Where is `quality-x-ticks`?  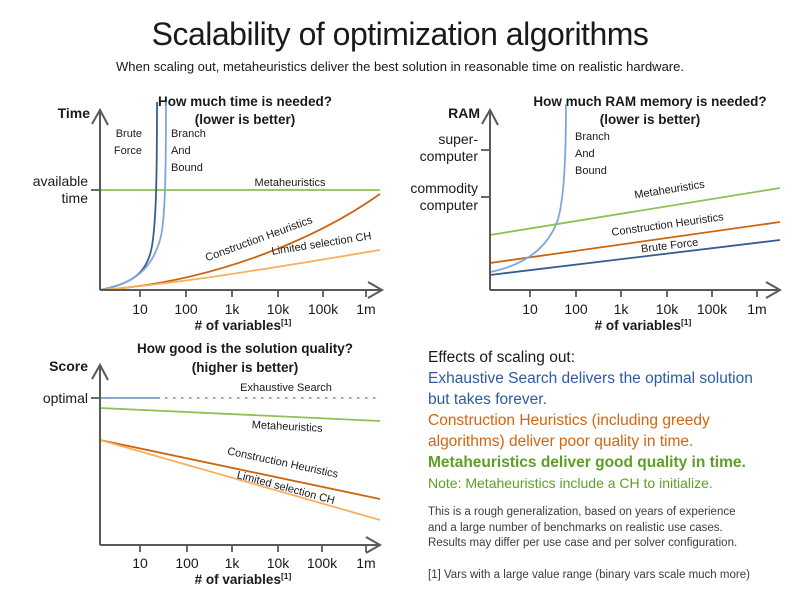 quality-x-ticks is located at coordinates (253, 548).